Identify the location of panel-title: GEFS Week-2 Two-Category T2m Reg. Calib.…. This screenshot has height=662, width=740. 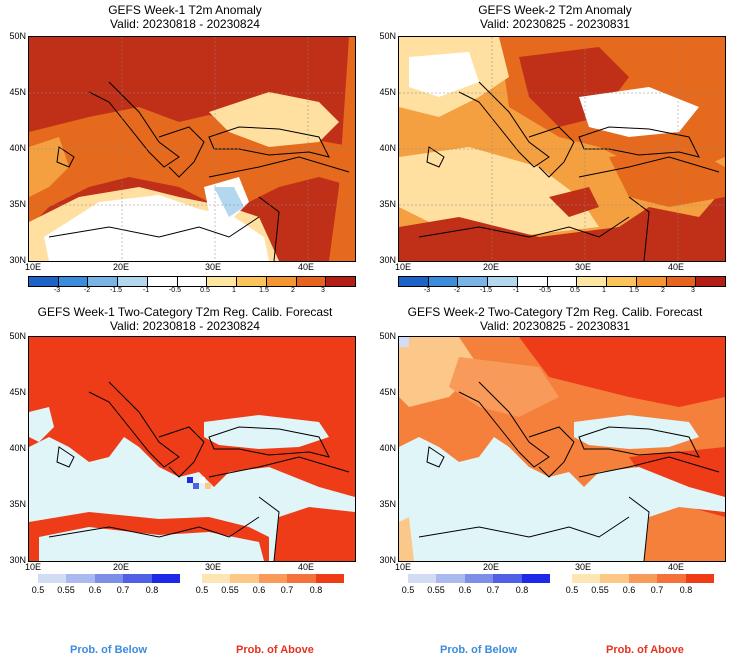
(555, 312).